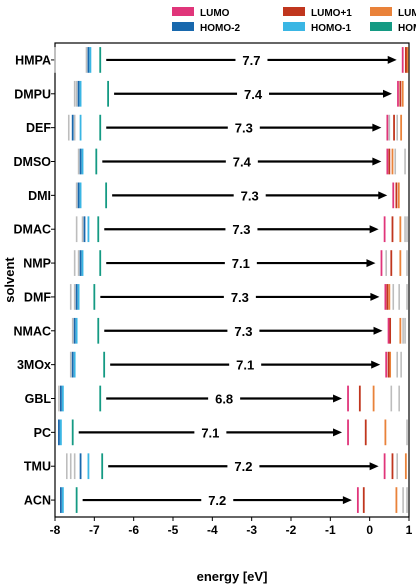 The image size is (416, 588). Describe the element at coordinates (374, 466) in the screenshot. I see `gap-arrow-head-tmu` at that location.